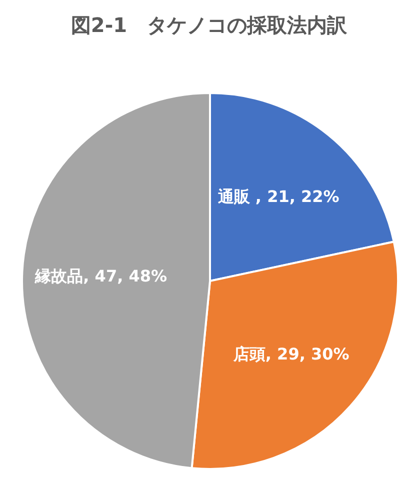  What do you see at coordinates (209, 25) in the screenshot?
I see `chart-title: 図2-1 タケノコの採取法内訳` at bounding box center [209, 25].